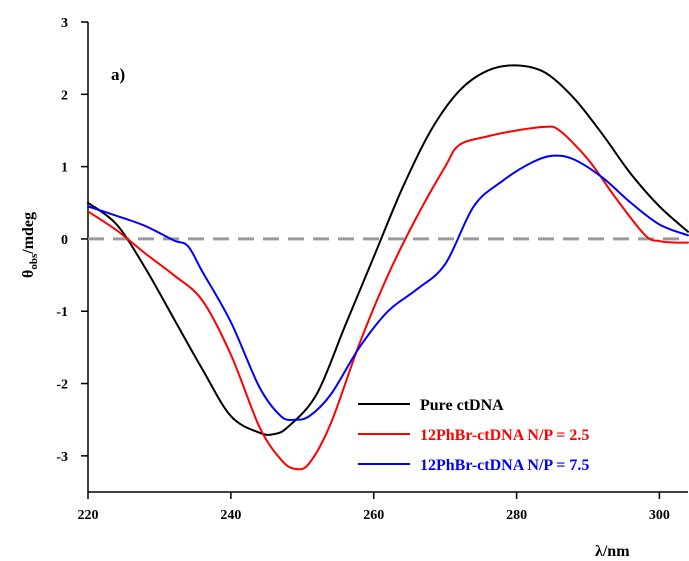  I want to click on y-tick-label: -3, so click(62, 457).